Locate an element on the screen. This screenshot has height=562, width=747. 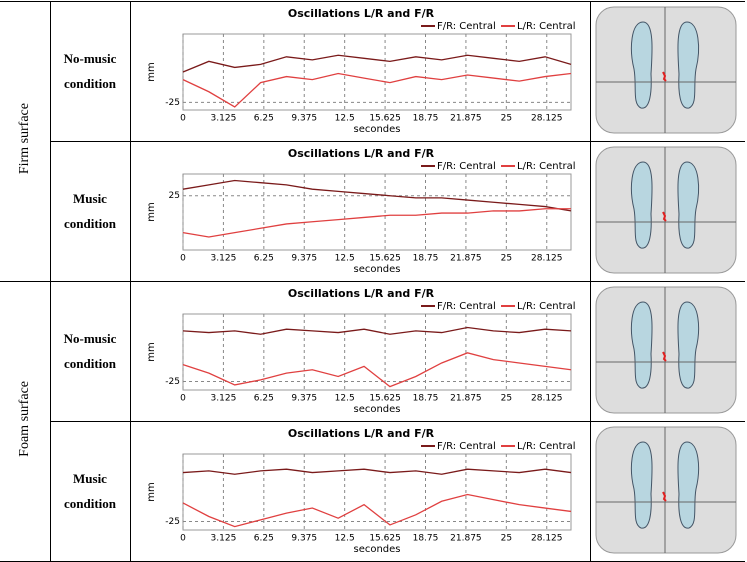
y-tick-label: 25 is located at coordinates (173, 196).